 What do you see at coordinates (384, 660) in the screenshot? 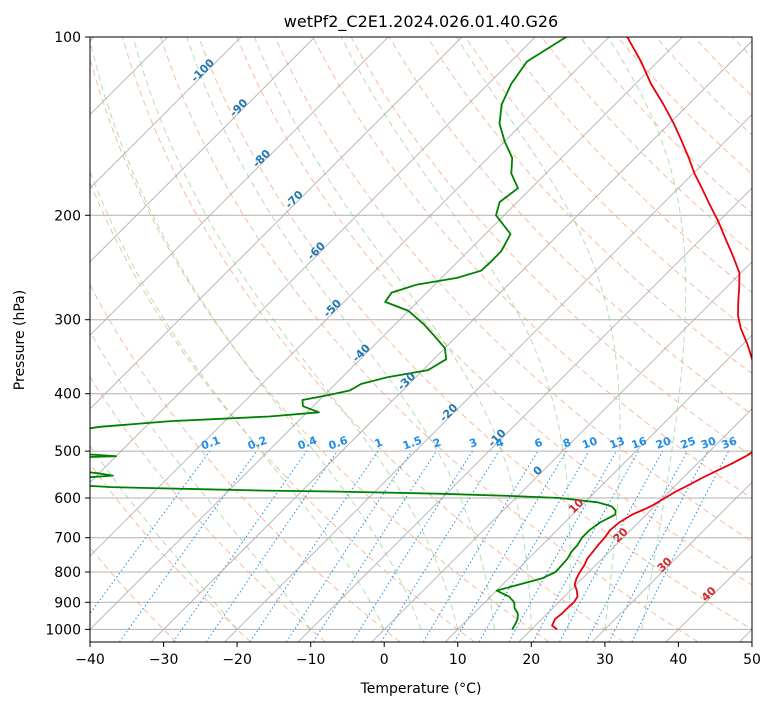
I see `x-tick-label: 0` at bounding box center [384, 660].